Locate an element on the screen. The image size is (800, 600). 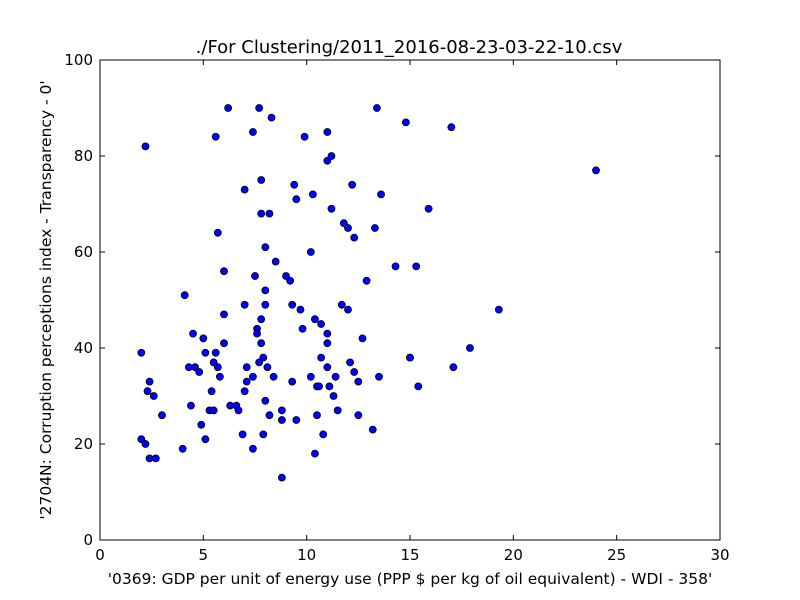
x-tick-label: 30 is located at coordinates (719, 555).